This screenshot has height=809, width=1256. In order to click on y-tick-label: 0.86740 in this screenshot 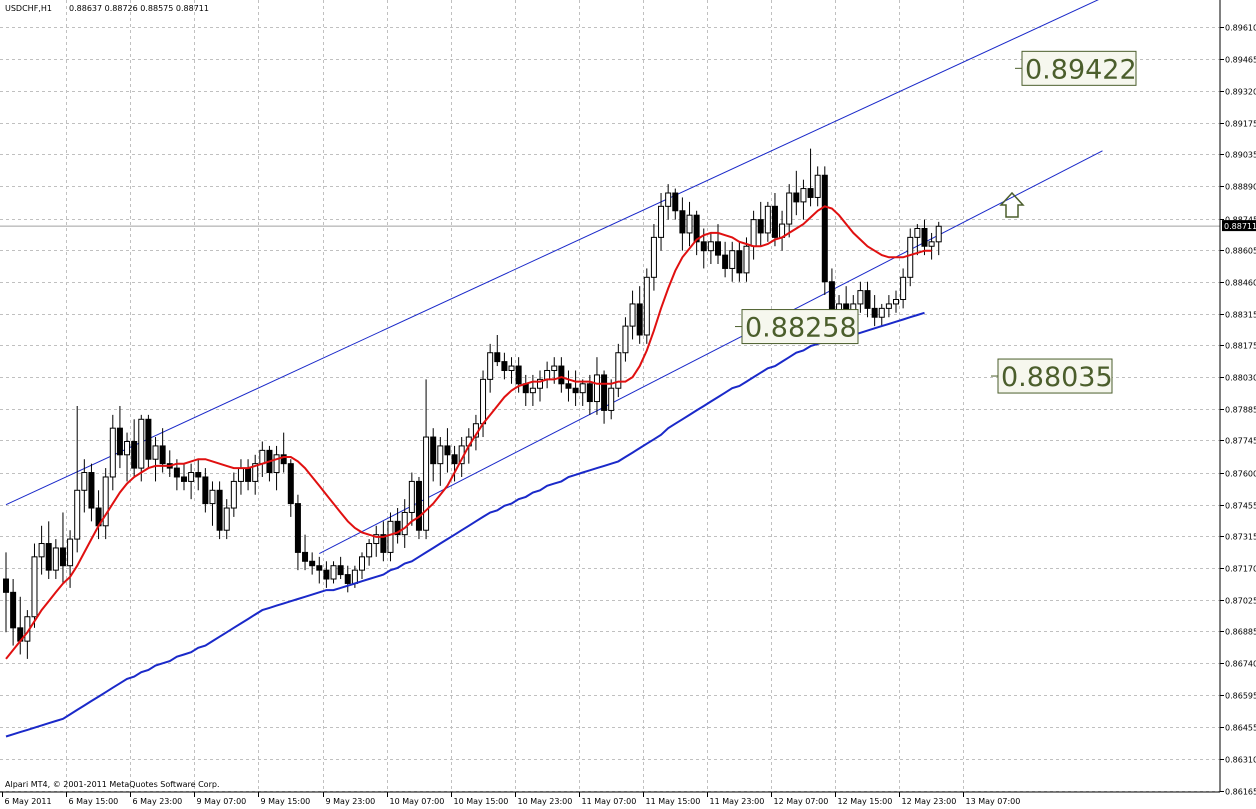, I will do `click(1240, 664)`.